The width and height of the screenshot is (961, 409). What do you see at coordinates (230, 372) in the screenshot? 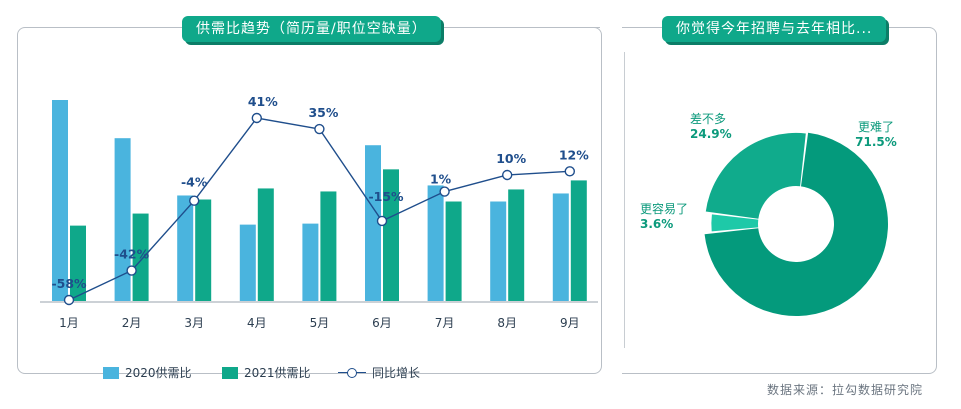
I see `legend-swatch-2021` at bounding box center [230, 372].